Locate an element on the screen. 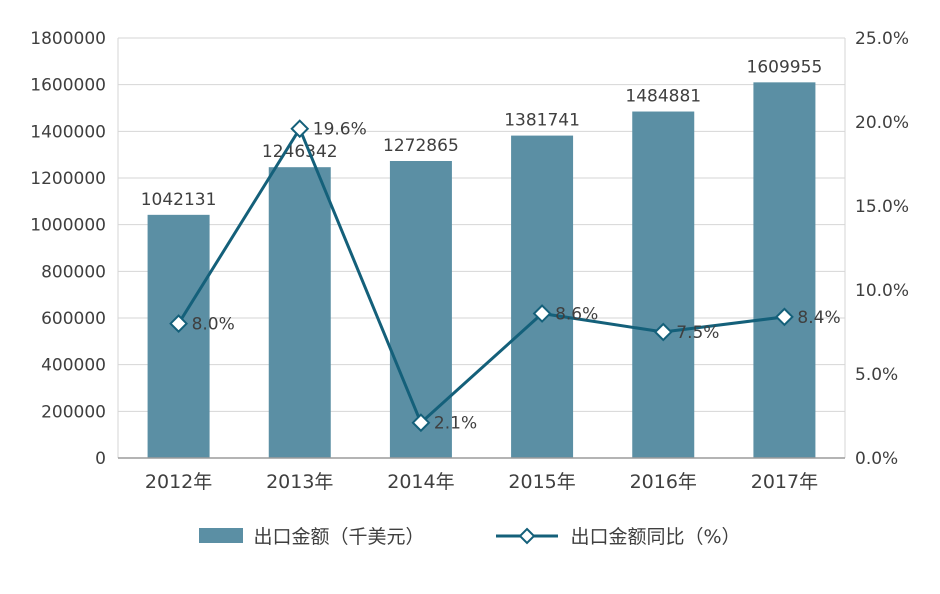  line-marker-2014年 is located at coordinates (421, 423).